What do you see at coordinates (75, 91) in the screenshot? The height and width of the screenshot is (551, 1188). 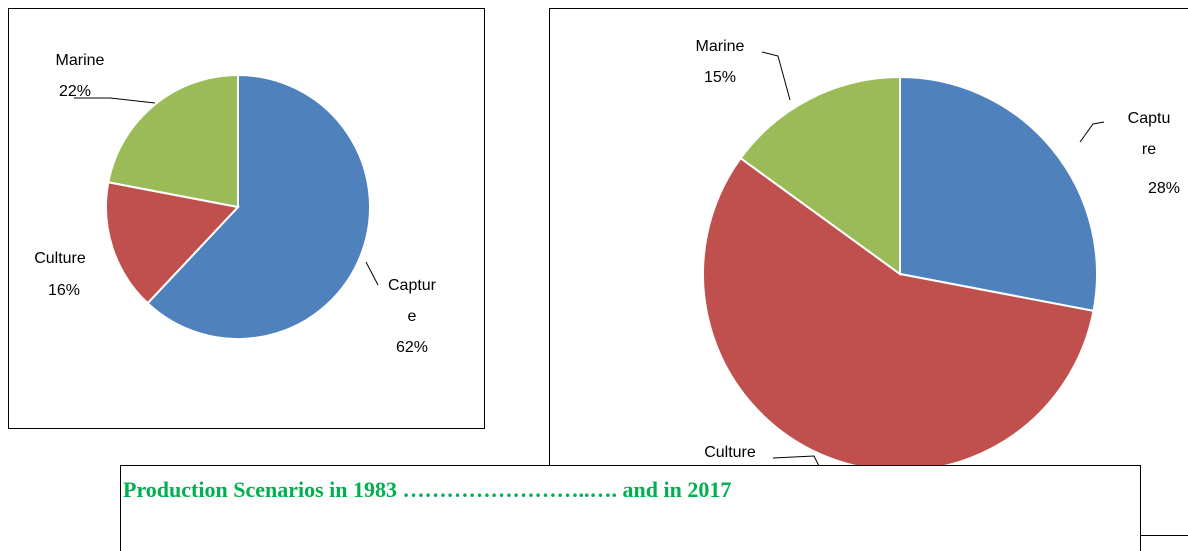 I see `value-label: 22%` at bounding box center [75, 91].